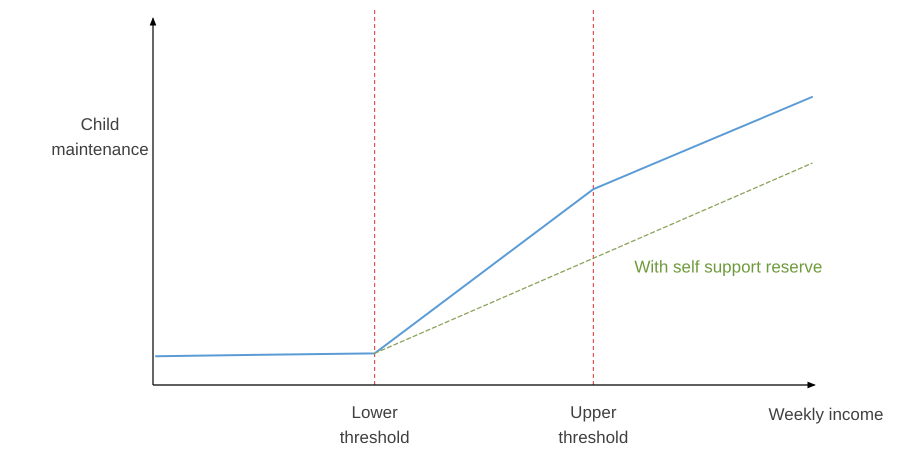 The image size is (901, 454). Describe the element at coordinates (100, 137) in the screenshot. I see `y-axis-title: Child maintenance` at that location.